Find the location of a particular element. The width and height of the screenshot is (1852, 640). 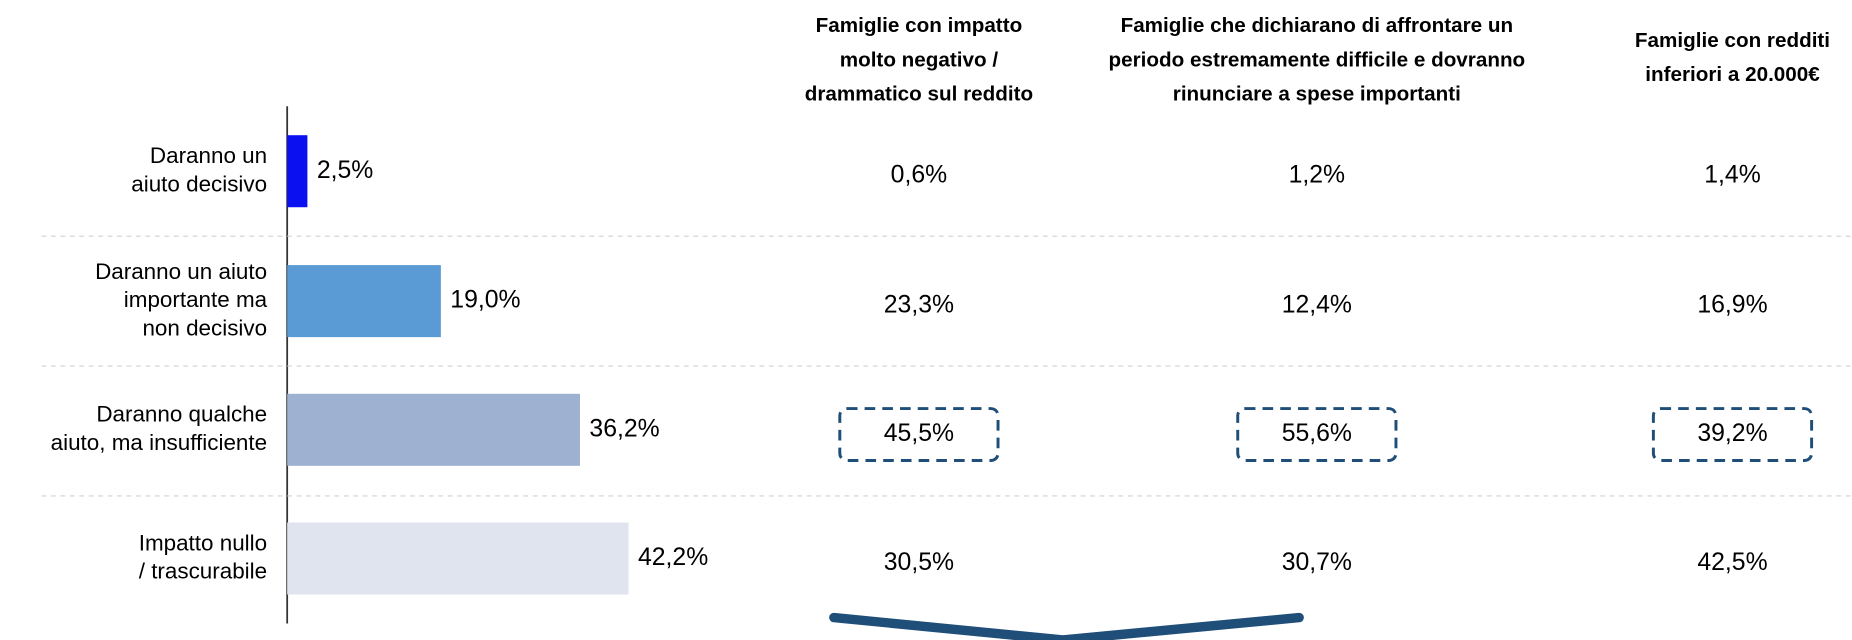

value-label: 36,2% is located at coordinates (624, 428).